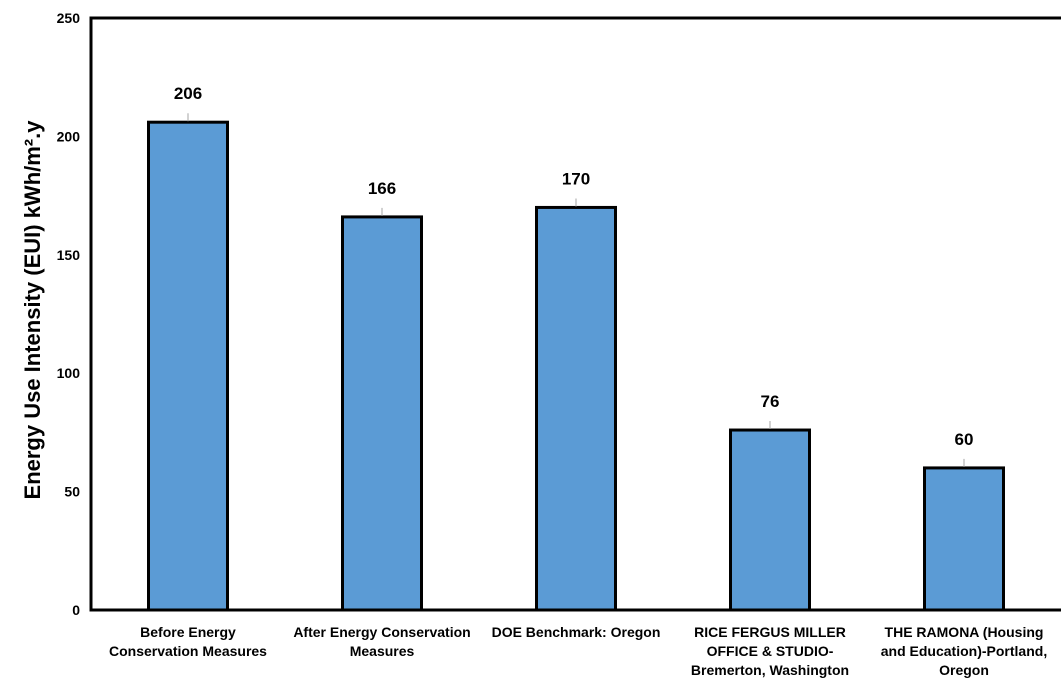 This screenshot has width=1061, height=683. Describe the element at coordinates (770, 401) in the screenshot. I see `data-label: 76` at that location.